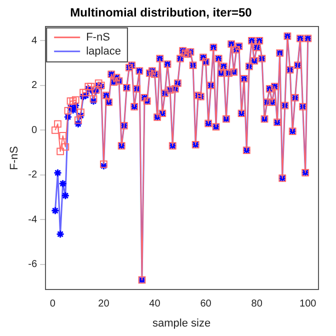 The image size is (336, 336). Describe the element at coordinates (35, 40) in the screenshot. I see `y-tick-label: 4` at that location.